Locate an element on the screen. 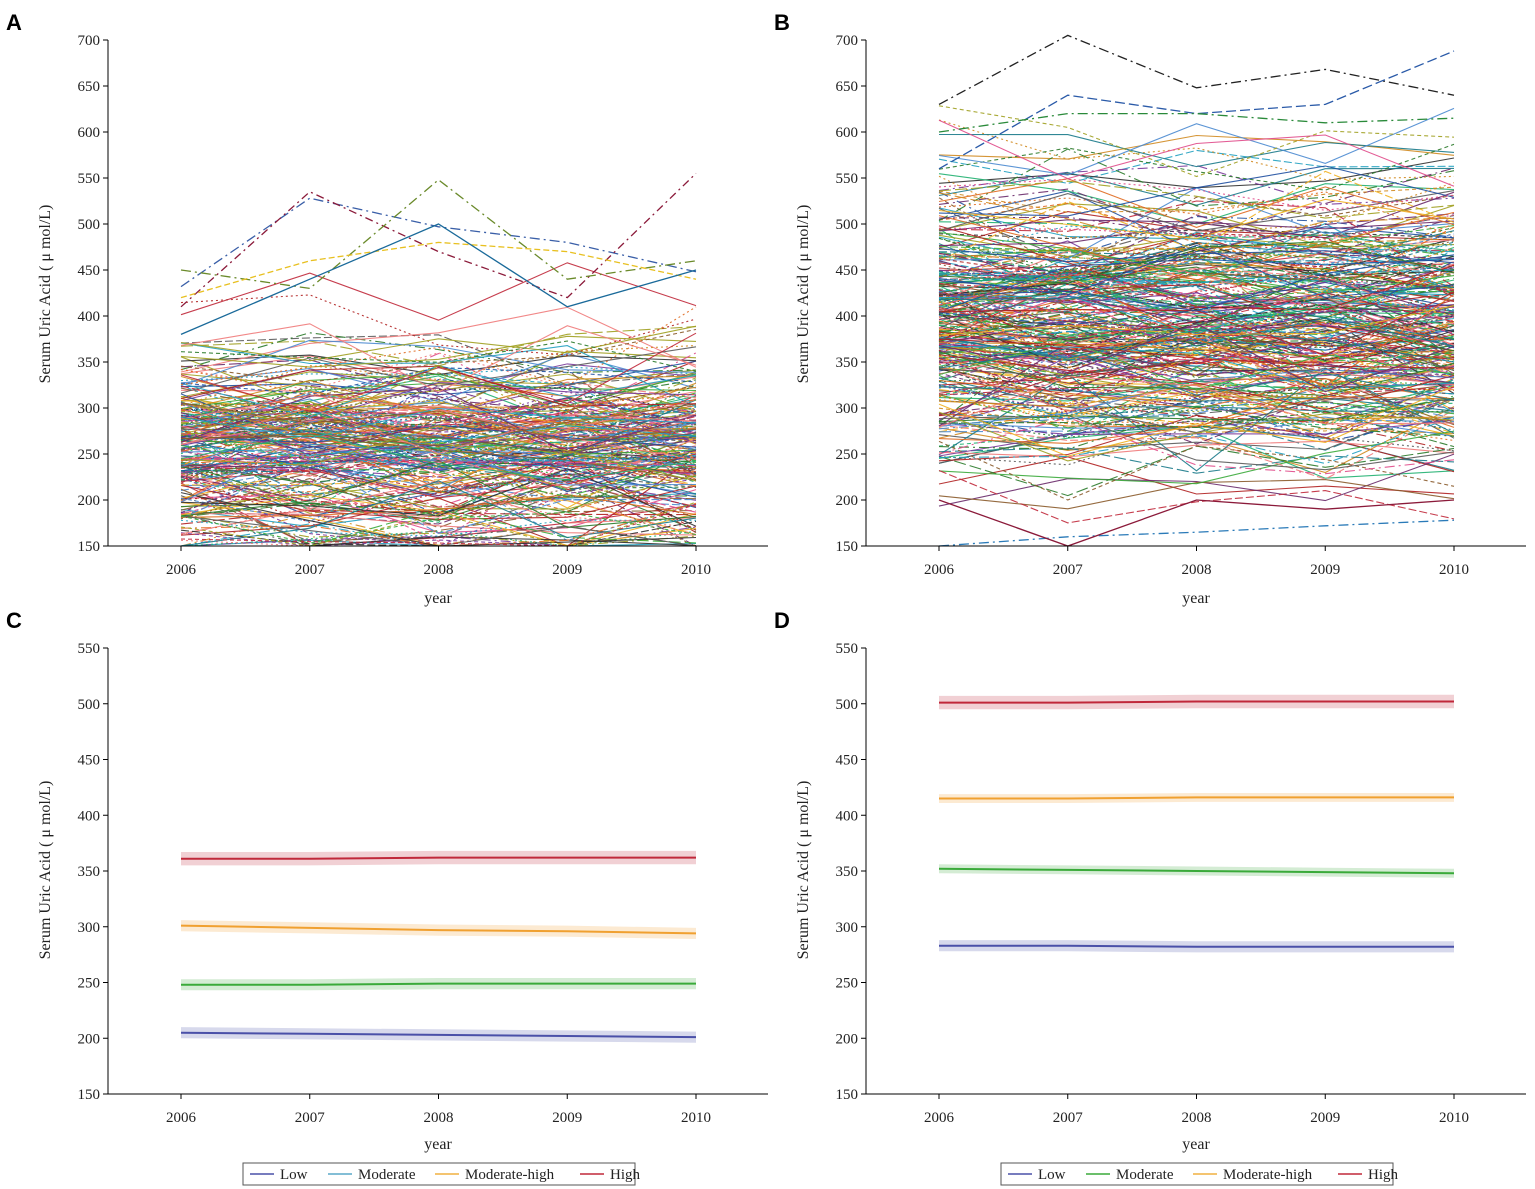 This screenshot has width=1535, height=1189. y-tick-label: 650 is located at coordinates (89, 87).